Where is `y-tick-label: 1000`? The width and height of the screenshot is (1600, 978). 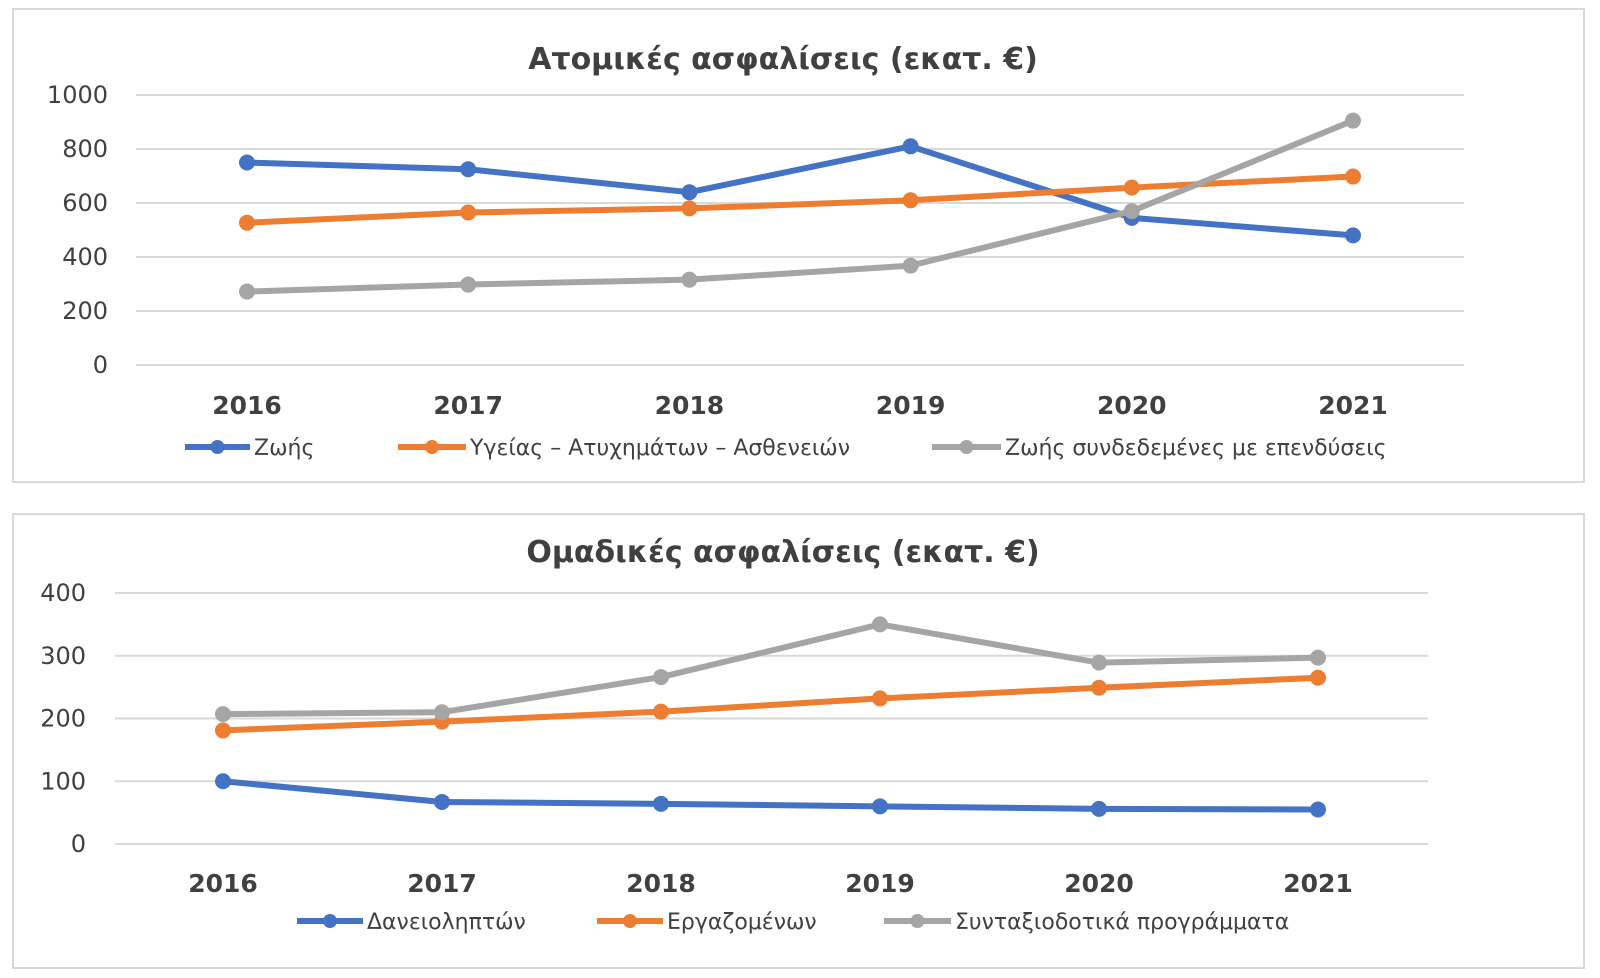
y-tick-label: 1000 is located at coordinates (77, 95).